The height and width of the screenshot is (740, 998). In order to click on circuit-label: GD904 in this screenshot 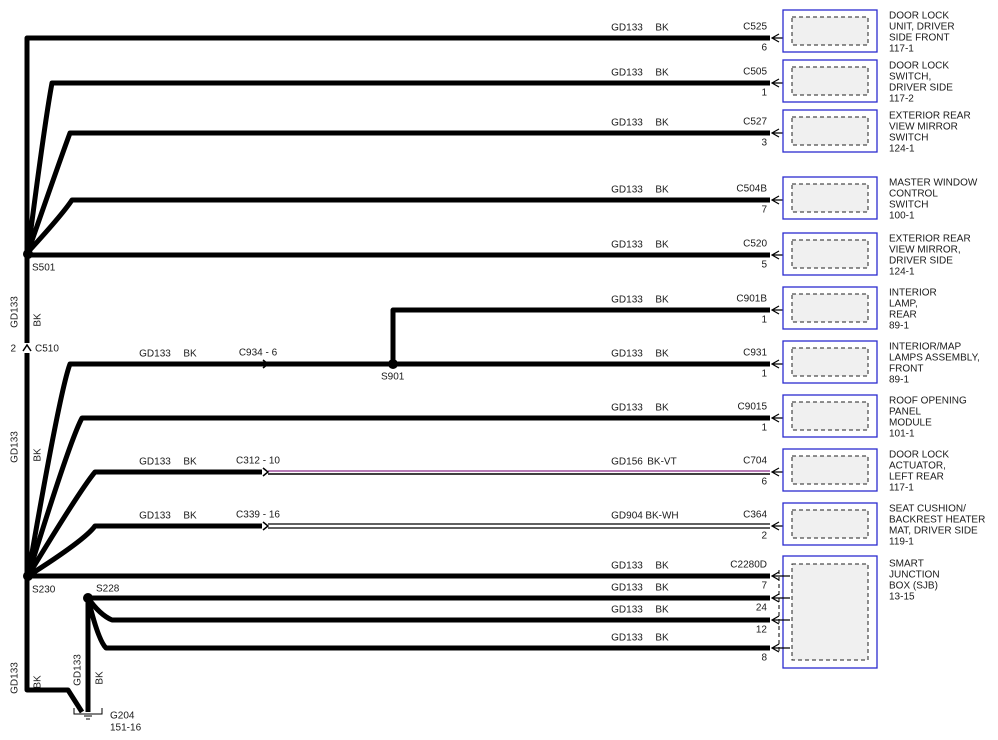, I will do `click(627, 516)`.